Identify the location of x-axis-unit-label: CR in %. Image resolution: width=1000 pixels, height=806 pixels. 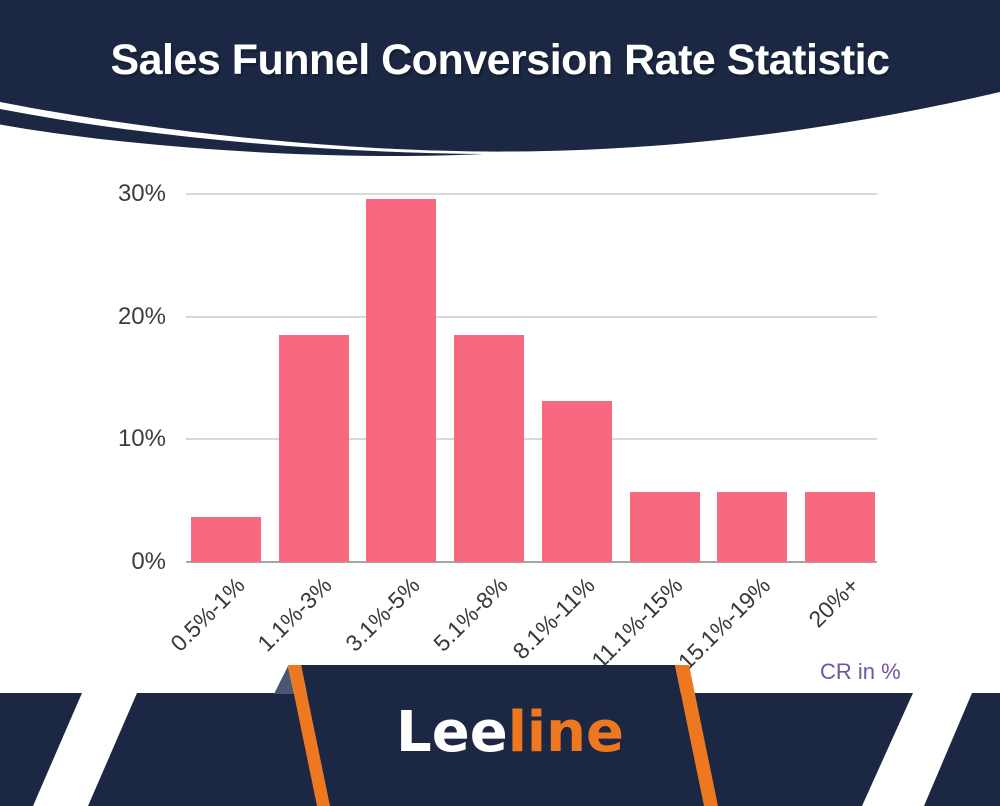
(860, 671).